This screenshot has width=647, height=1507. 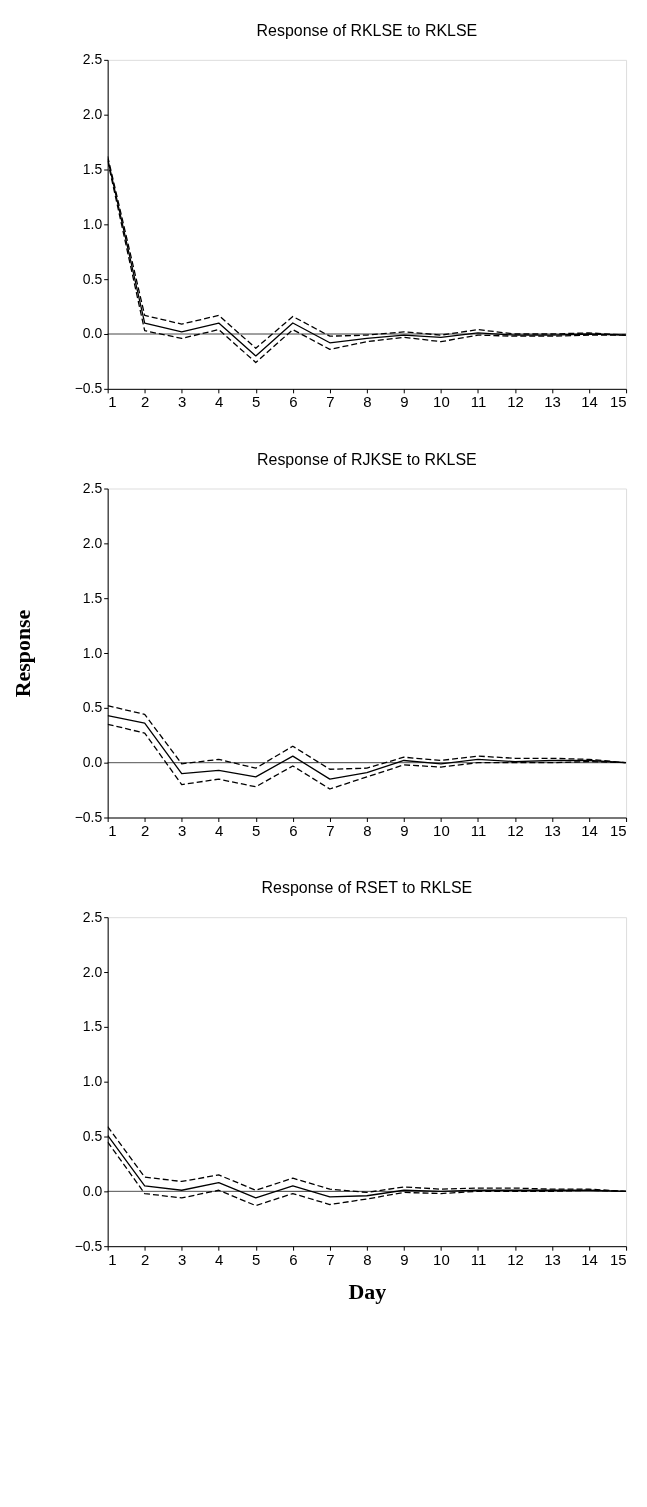 What do you see at coordinates (22, 653) in the screenshot?
I see `y-axis-title: Response` at bounding box center [22, 653].